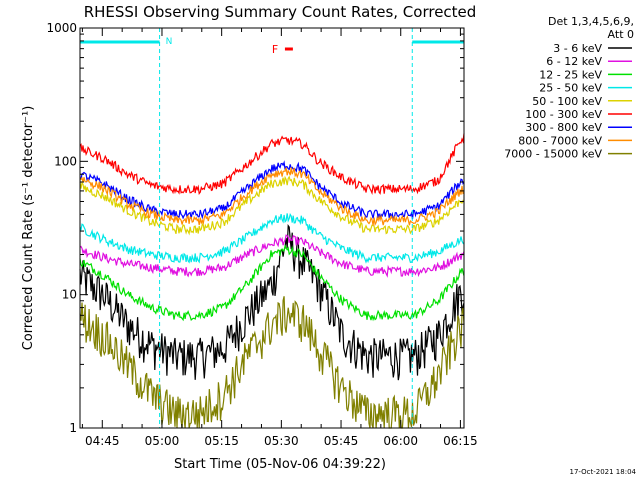 The image size is (640, 484). I want to click on series-line-25-50-kev, so click(272, 238).